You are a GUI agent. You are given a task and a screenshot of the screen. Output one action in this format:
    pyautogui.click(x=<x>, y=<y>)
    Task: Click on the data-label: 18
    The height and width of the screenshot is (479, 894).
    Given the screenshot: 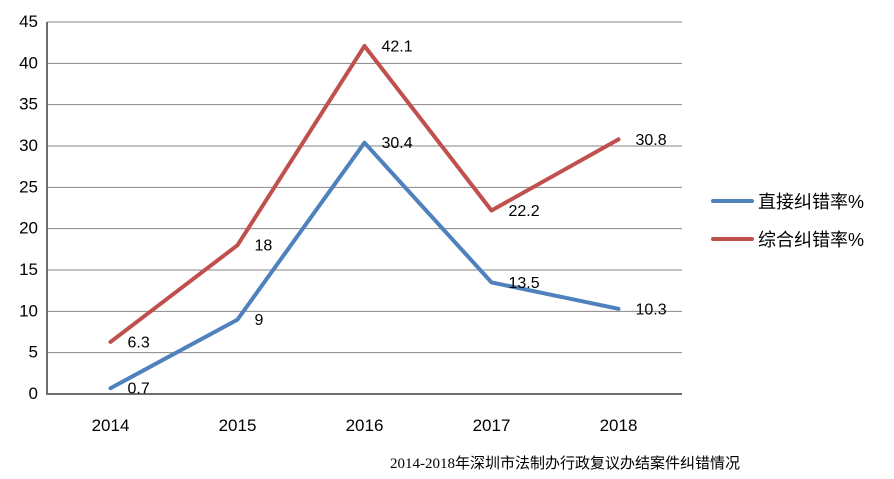 What is the action you would take?
    pyautogui.click(x=264, y=246)
    